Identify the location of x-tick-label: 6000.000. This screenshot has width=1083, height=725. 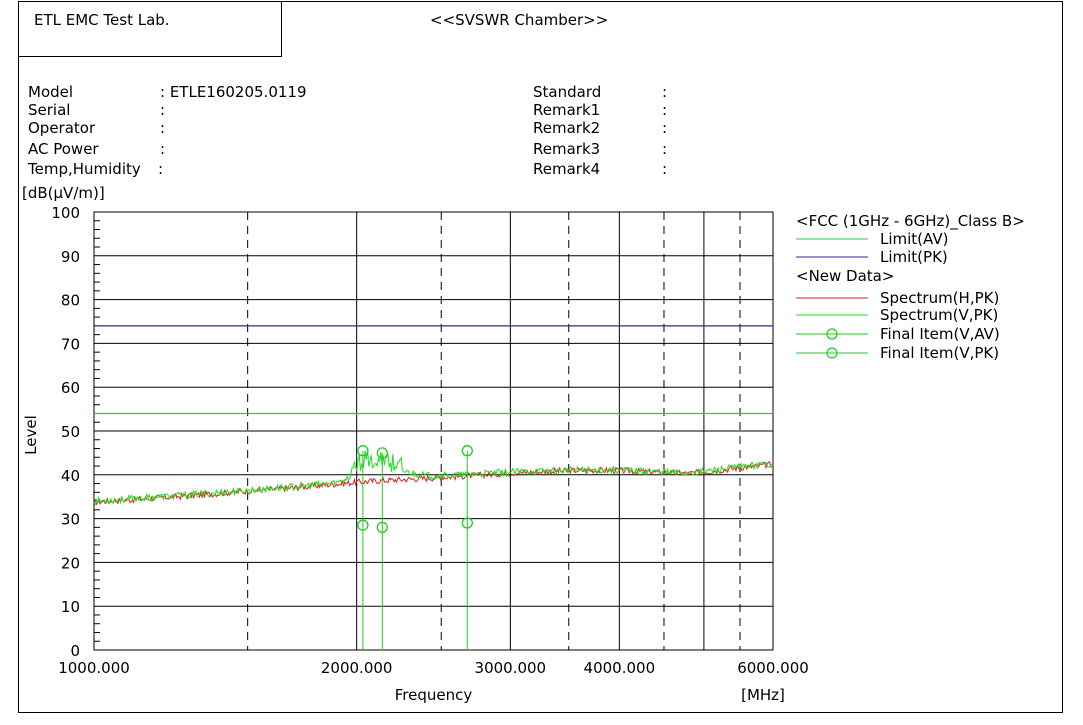
(773, 668).